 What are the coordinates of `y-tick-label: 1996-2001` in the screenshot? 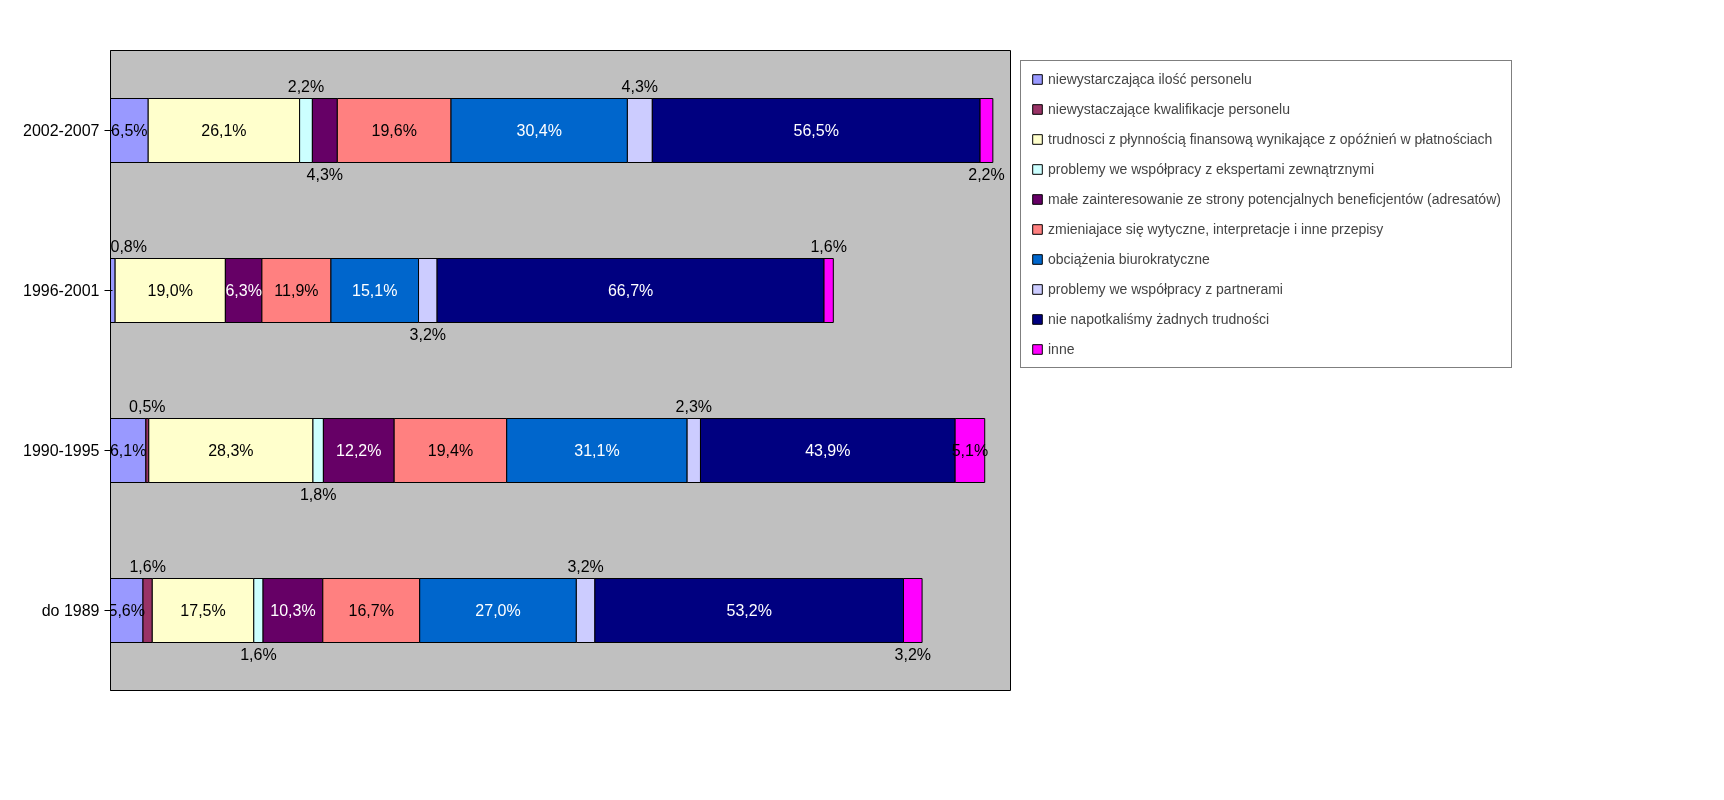 It's located at (61, 290).